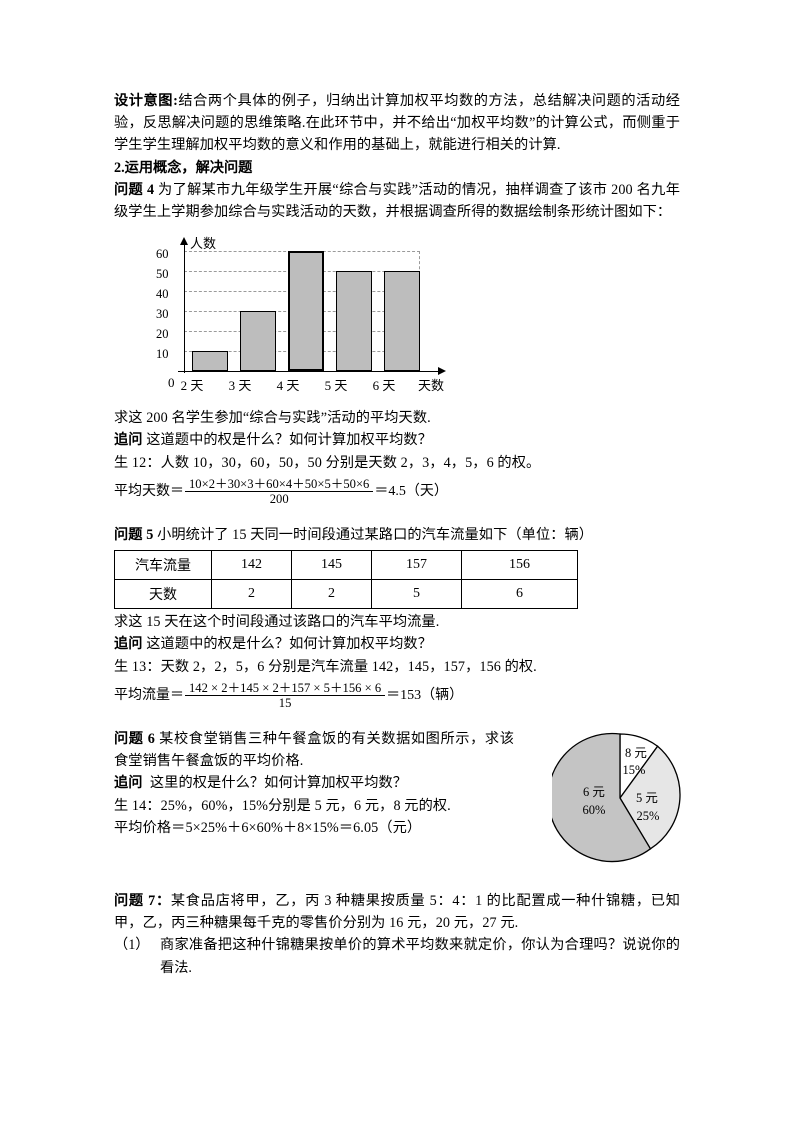 The width and height of the screenshot is (794, 1123). I want to click on bar-6-days, so click(402, 321).